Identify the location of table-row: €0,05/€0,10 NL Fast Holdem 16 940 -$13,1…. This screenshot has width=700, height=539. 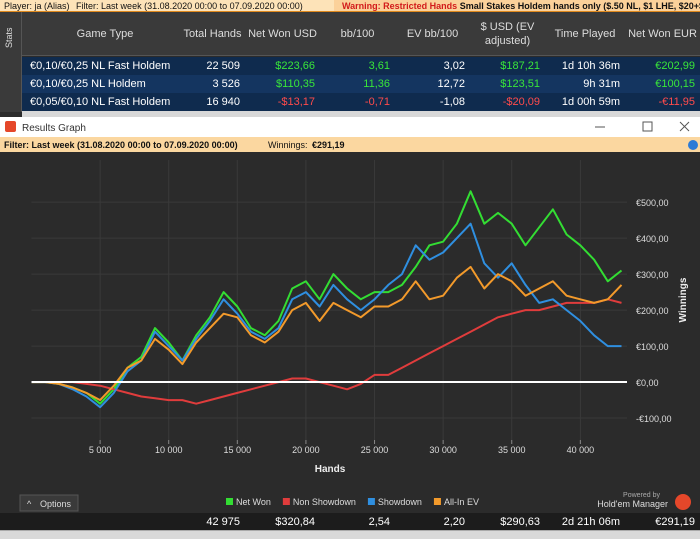
(361, 102).